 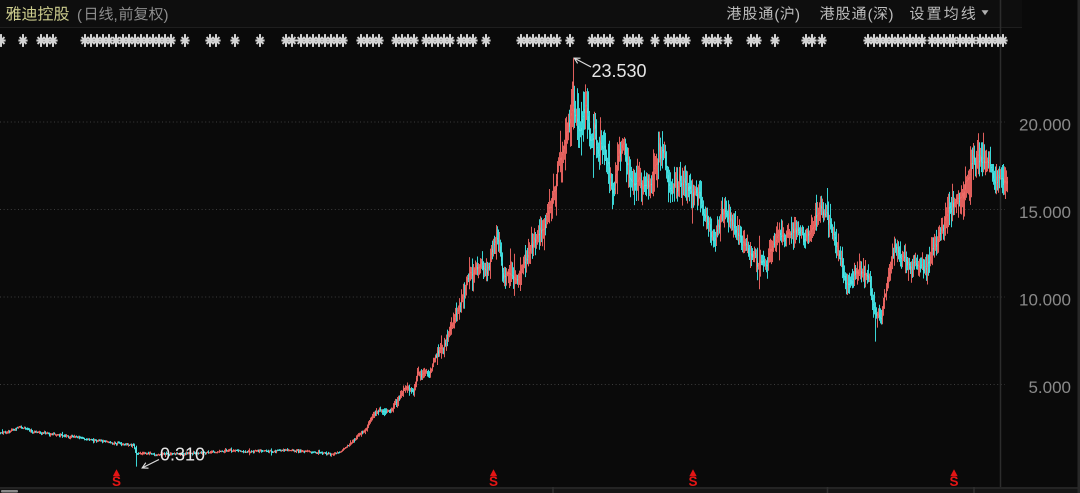 I want to click on svg-text: 20.000, so click(x=1045, y=125).